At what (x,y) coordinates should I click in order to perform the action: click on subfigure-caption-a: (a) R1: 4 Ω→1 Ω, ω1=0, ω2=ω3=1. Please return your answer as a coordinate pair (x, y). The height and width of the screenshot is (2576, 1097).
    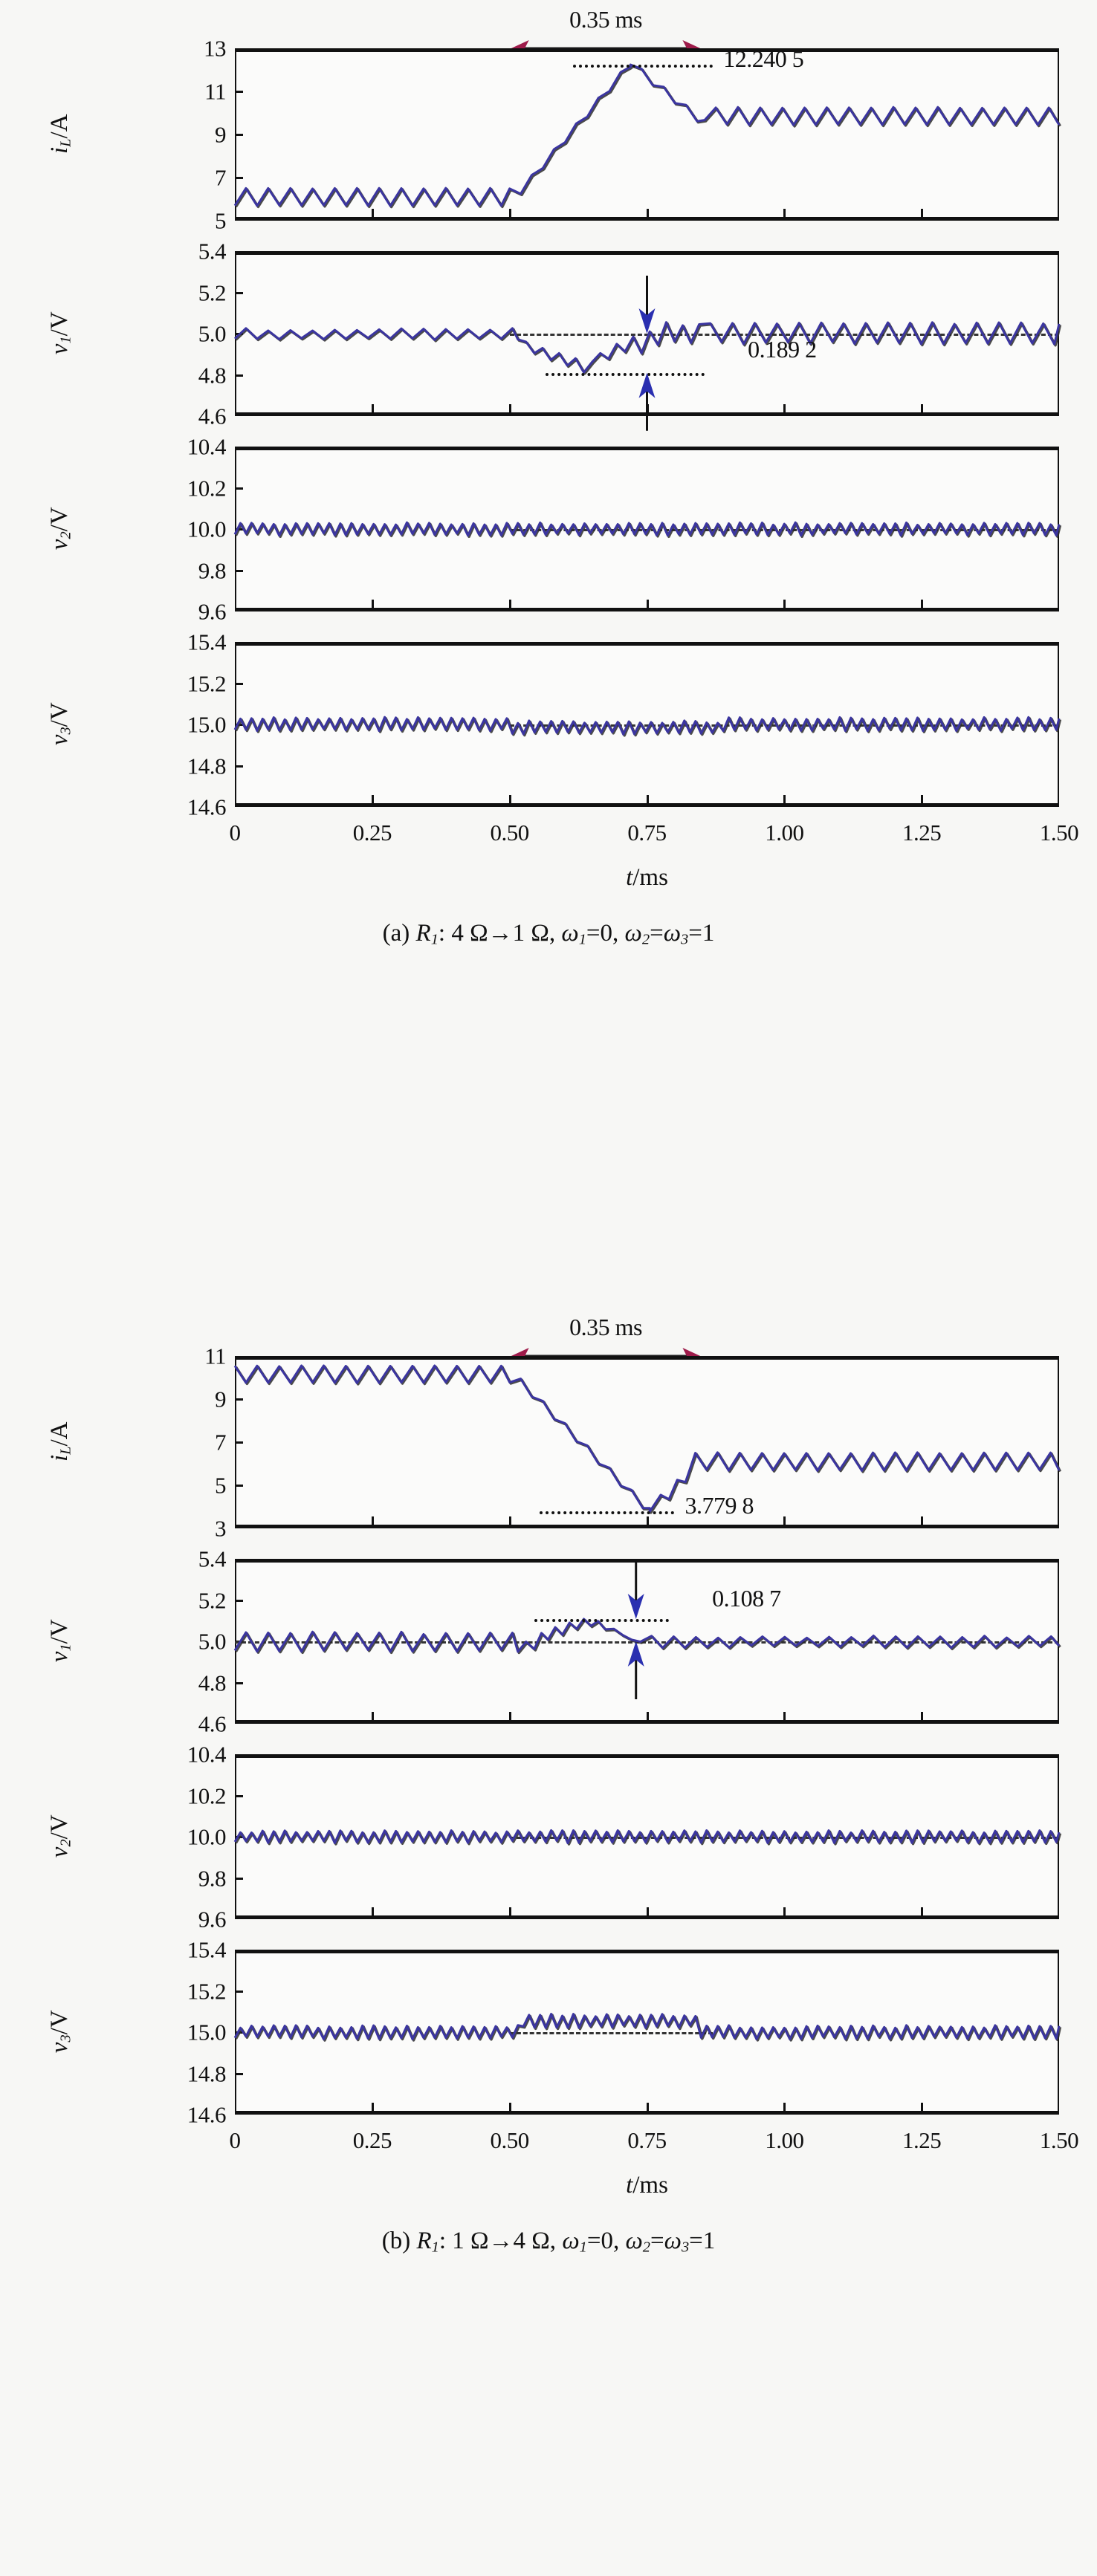
    Looking at the image, I should click on (548, 934).